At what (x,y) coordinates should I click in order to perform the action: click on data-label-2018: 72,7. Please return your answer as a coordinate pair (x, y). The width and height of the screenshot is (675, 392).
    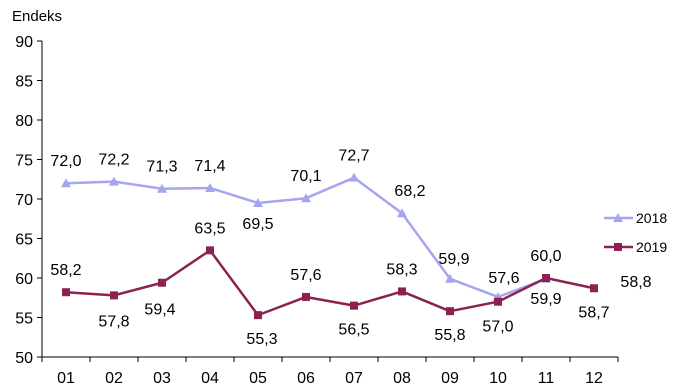
    Looking at the image, I should click on (353, 156).